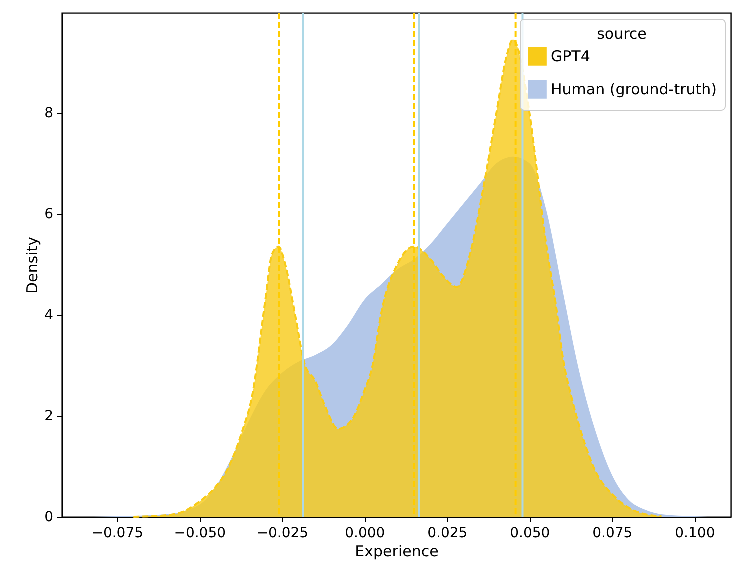 The height and width of the screenshot is (571, 732). I want to click on y-axis-title: Density, so click(33, 265).